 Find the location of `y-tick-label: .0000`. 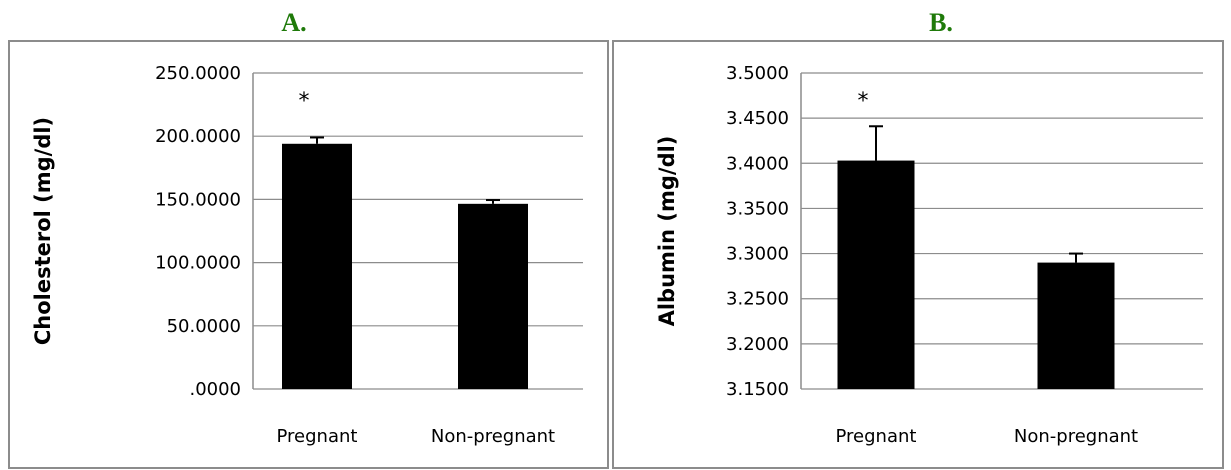

y-tick-label: .0000 is located at coordinates (215, 389).